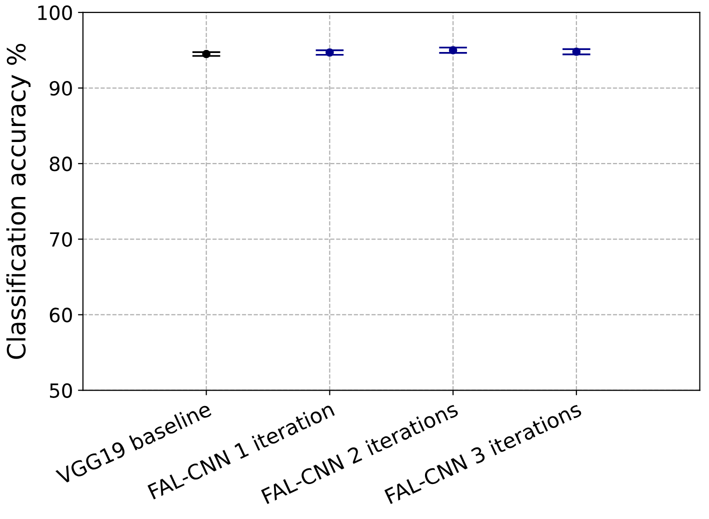 The width and height of the screenshot is (709, 519). What do you see at coordinates (61, 164) in the screenshot?
I see `y-tick-label: 80` at bounding box center [61, 164].